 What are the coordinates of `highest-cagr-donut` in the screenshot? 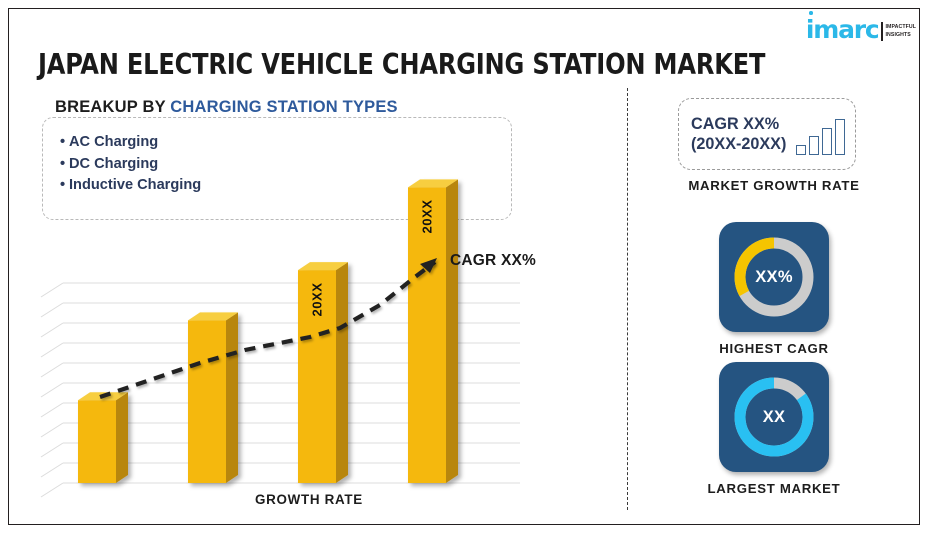 It's located at (774, 277).